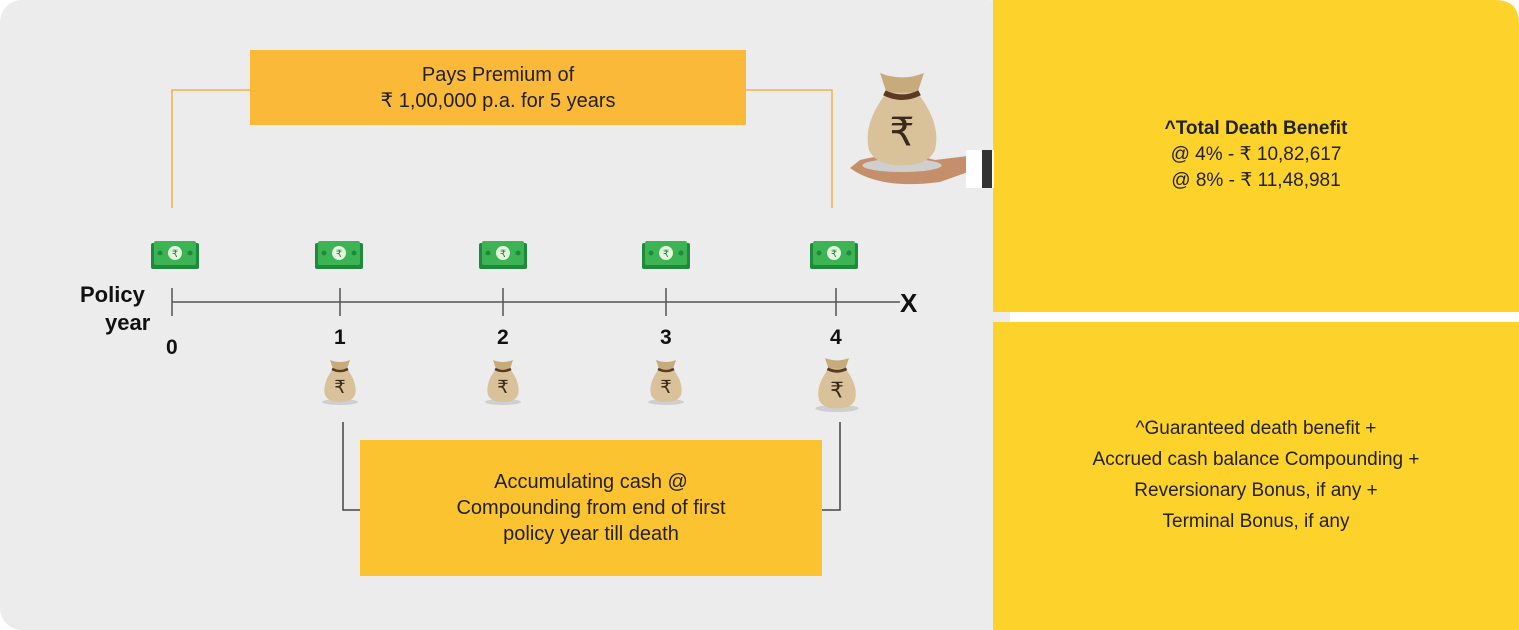 The image size is (1519, 630). What do you see at coordinates (909, 303) in the screenshot?
I see `end-marker: X` at bounding box center [909, 303].